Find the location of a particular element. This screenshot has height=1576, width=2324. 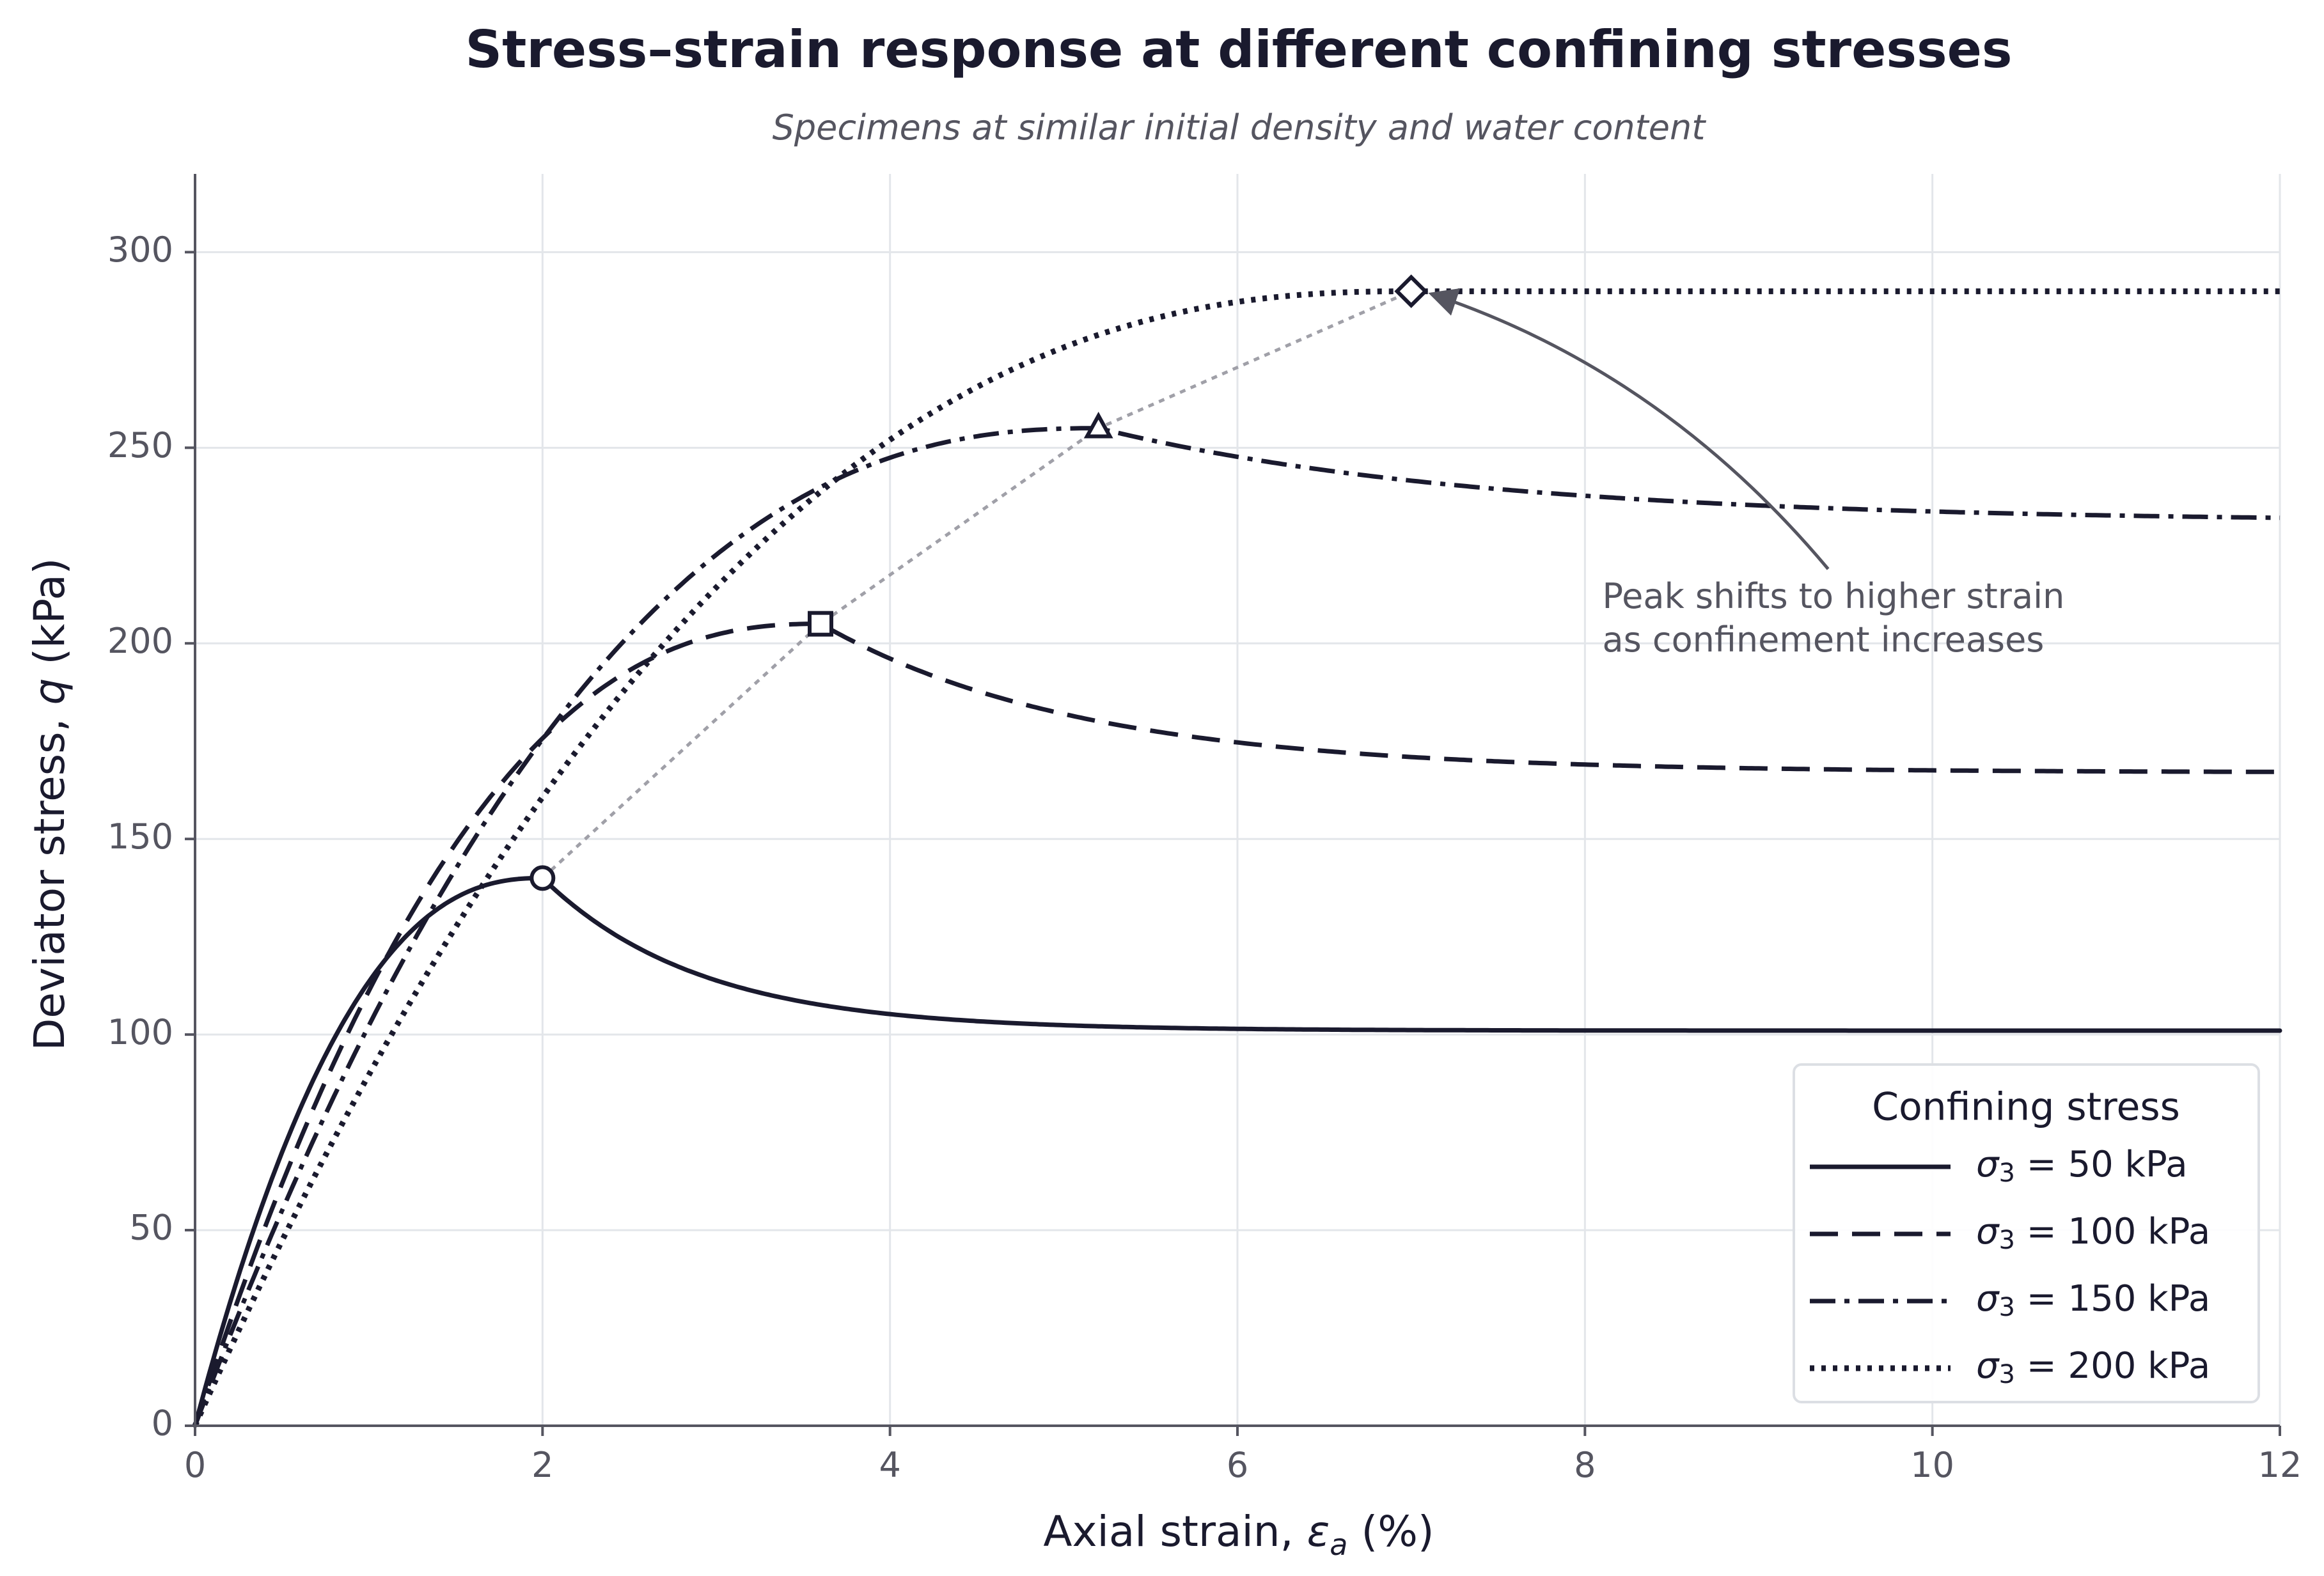

x-tick-label: 2 is located at coordinates (542, 1465).